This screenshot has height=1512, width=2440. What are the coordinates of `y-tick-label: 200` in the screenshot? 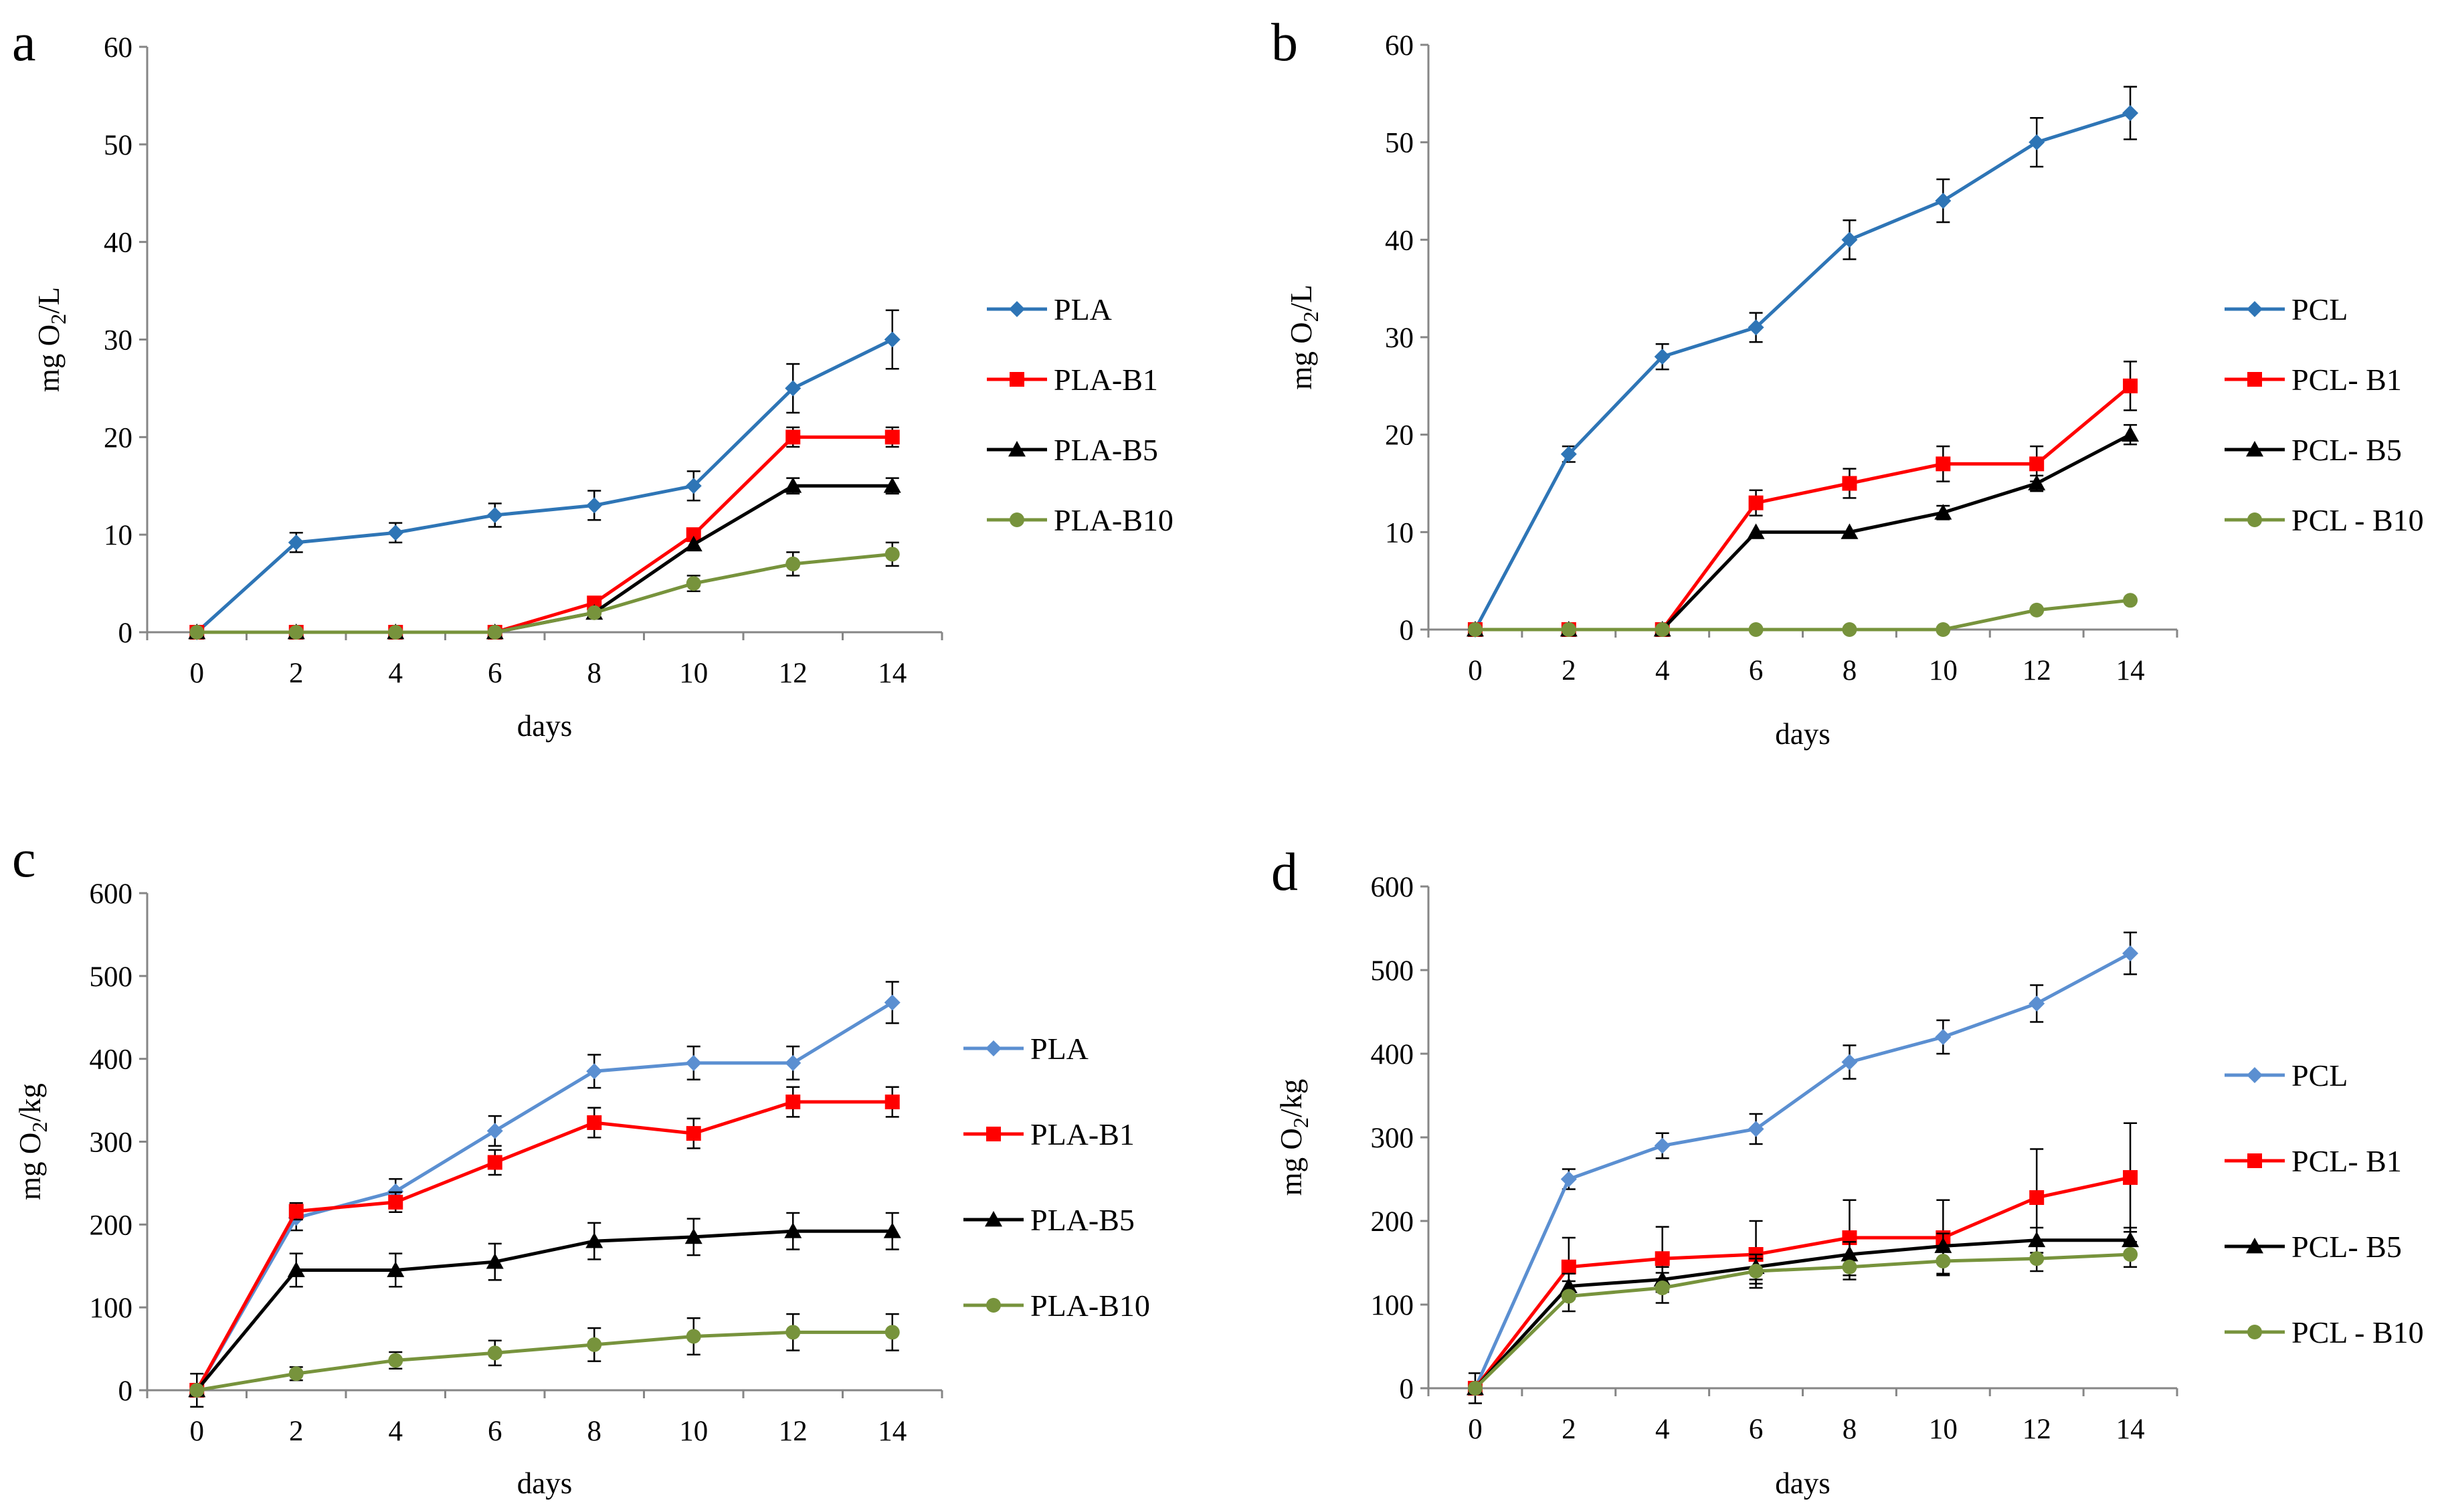 It's located at (1392, 1222).